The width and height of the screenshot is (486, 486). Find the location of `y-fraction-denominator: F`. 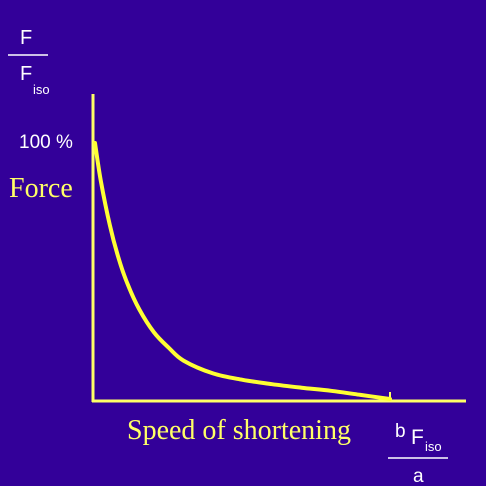

y-fraction-denominator: F is located at coordinates (26, 74).